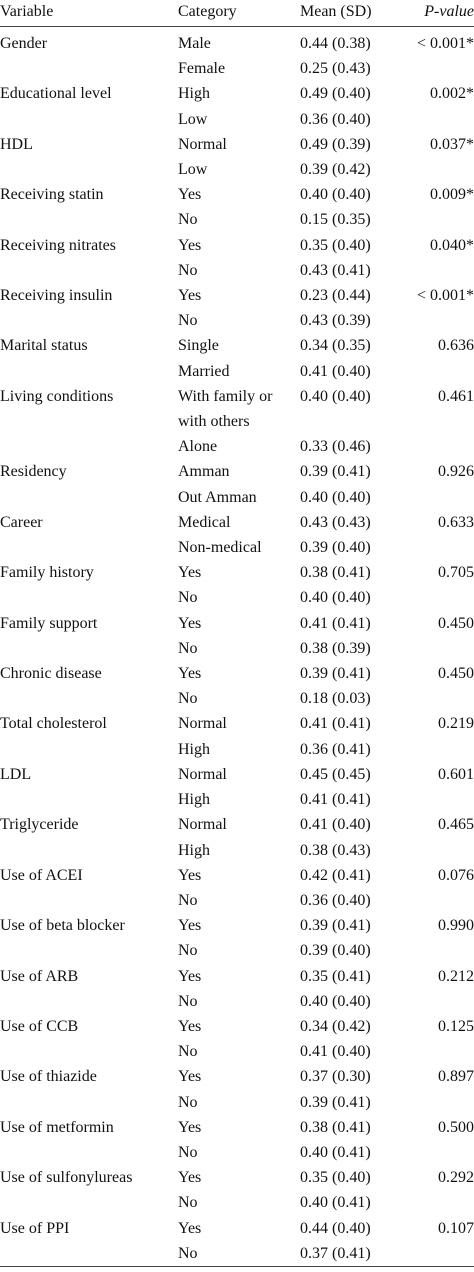 The image size is (474, 1272). I want to click on p-value-cell: 0.461, so click(456, 396).